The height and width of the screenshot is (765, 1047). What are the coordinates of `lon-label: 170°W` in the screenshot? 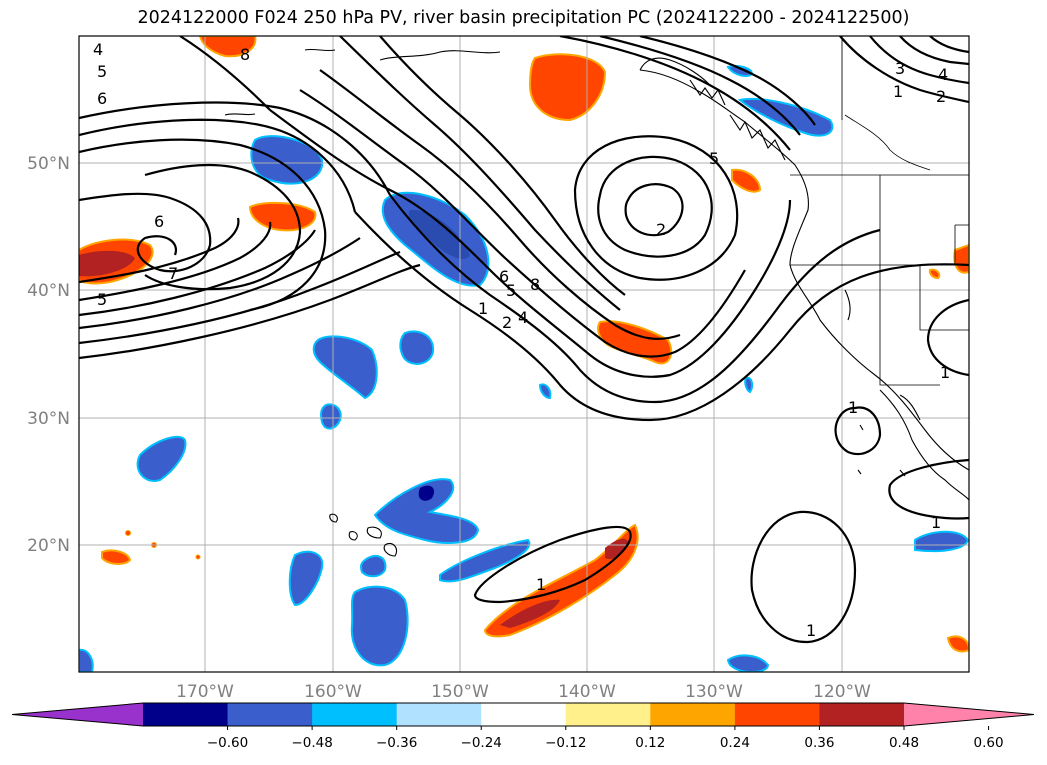 It's located at (205, 692).